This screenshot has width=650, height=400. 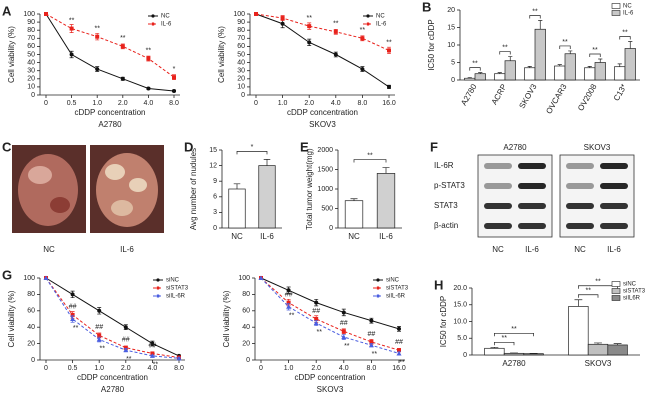 I want to click on y-tick-label: 20, so click(x=246, y=343).